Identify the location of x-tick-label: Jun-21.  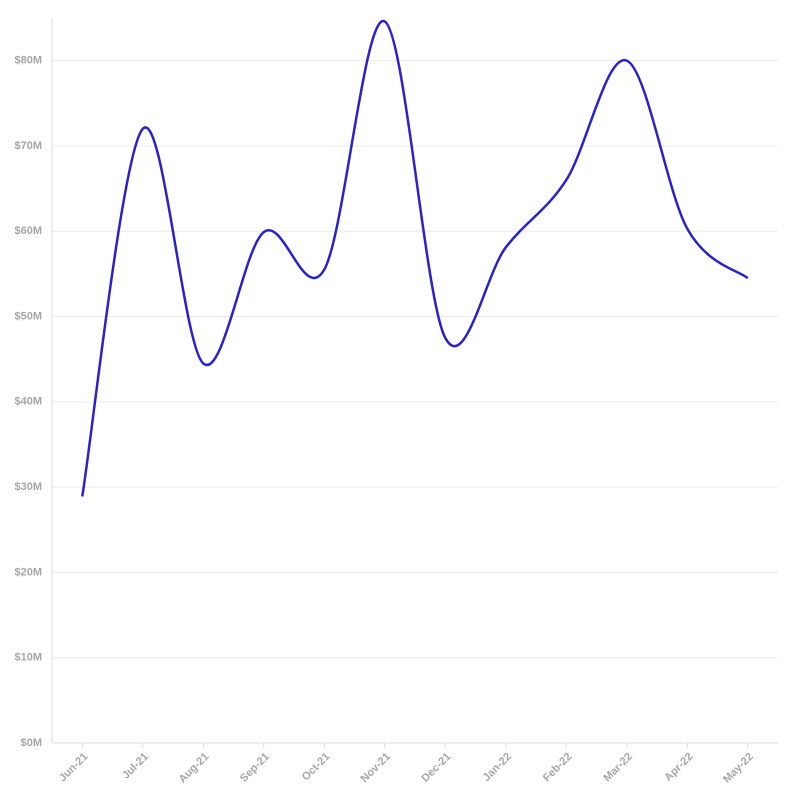
(74, 768).